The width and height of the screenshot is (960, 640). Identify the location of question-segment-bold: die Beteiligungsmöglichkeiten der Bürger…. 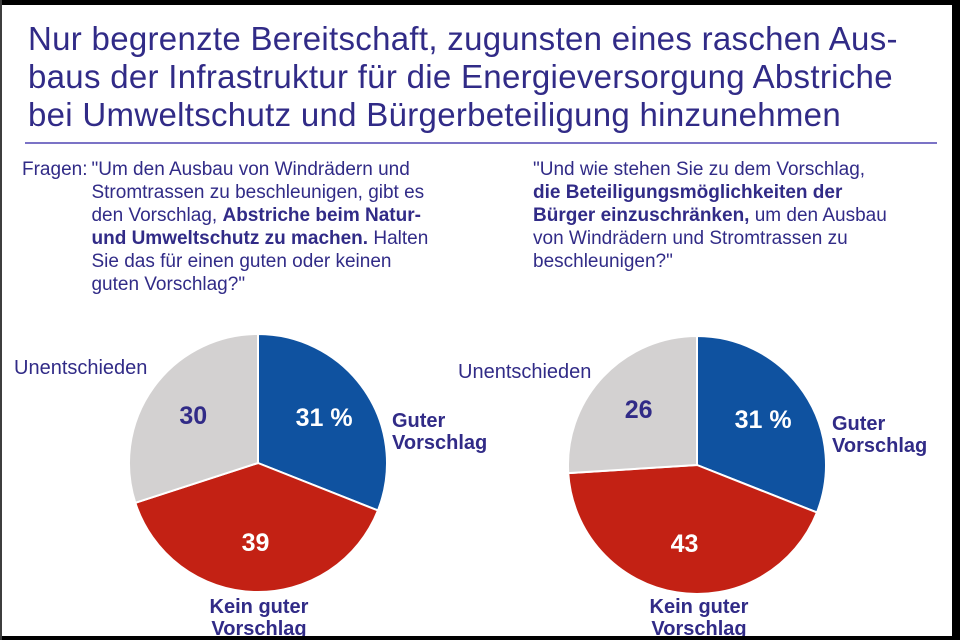
(688, 204).